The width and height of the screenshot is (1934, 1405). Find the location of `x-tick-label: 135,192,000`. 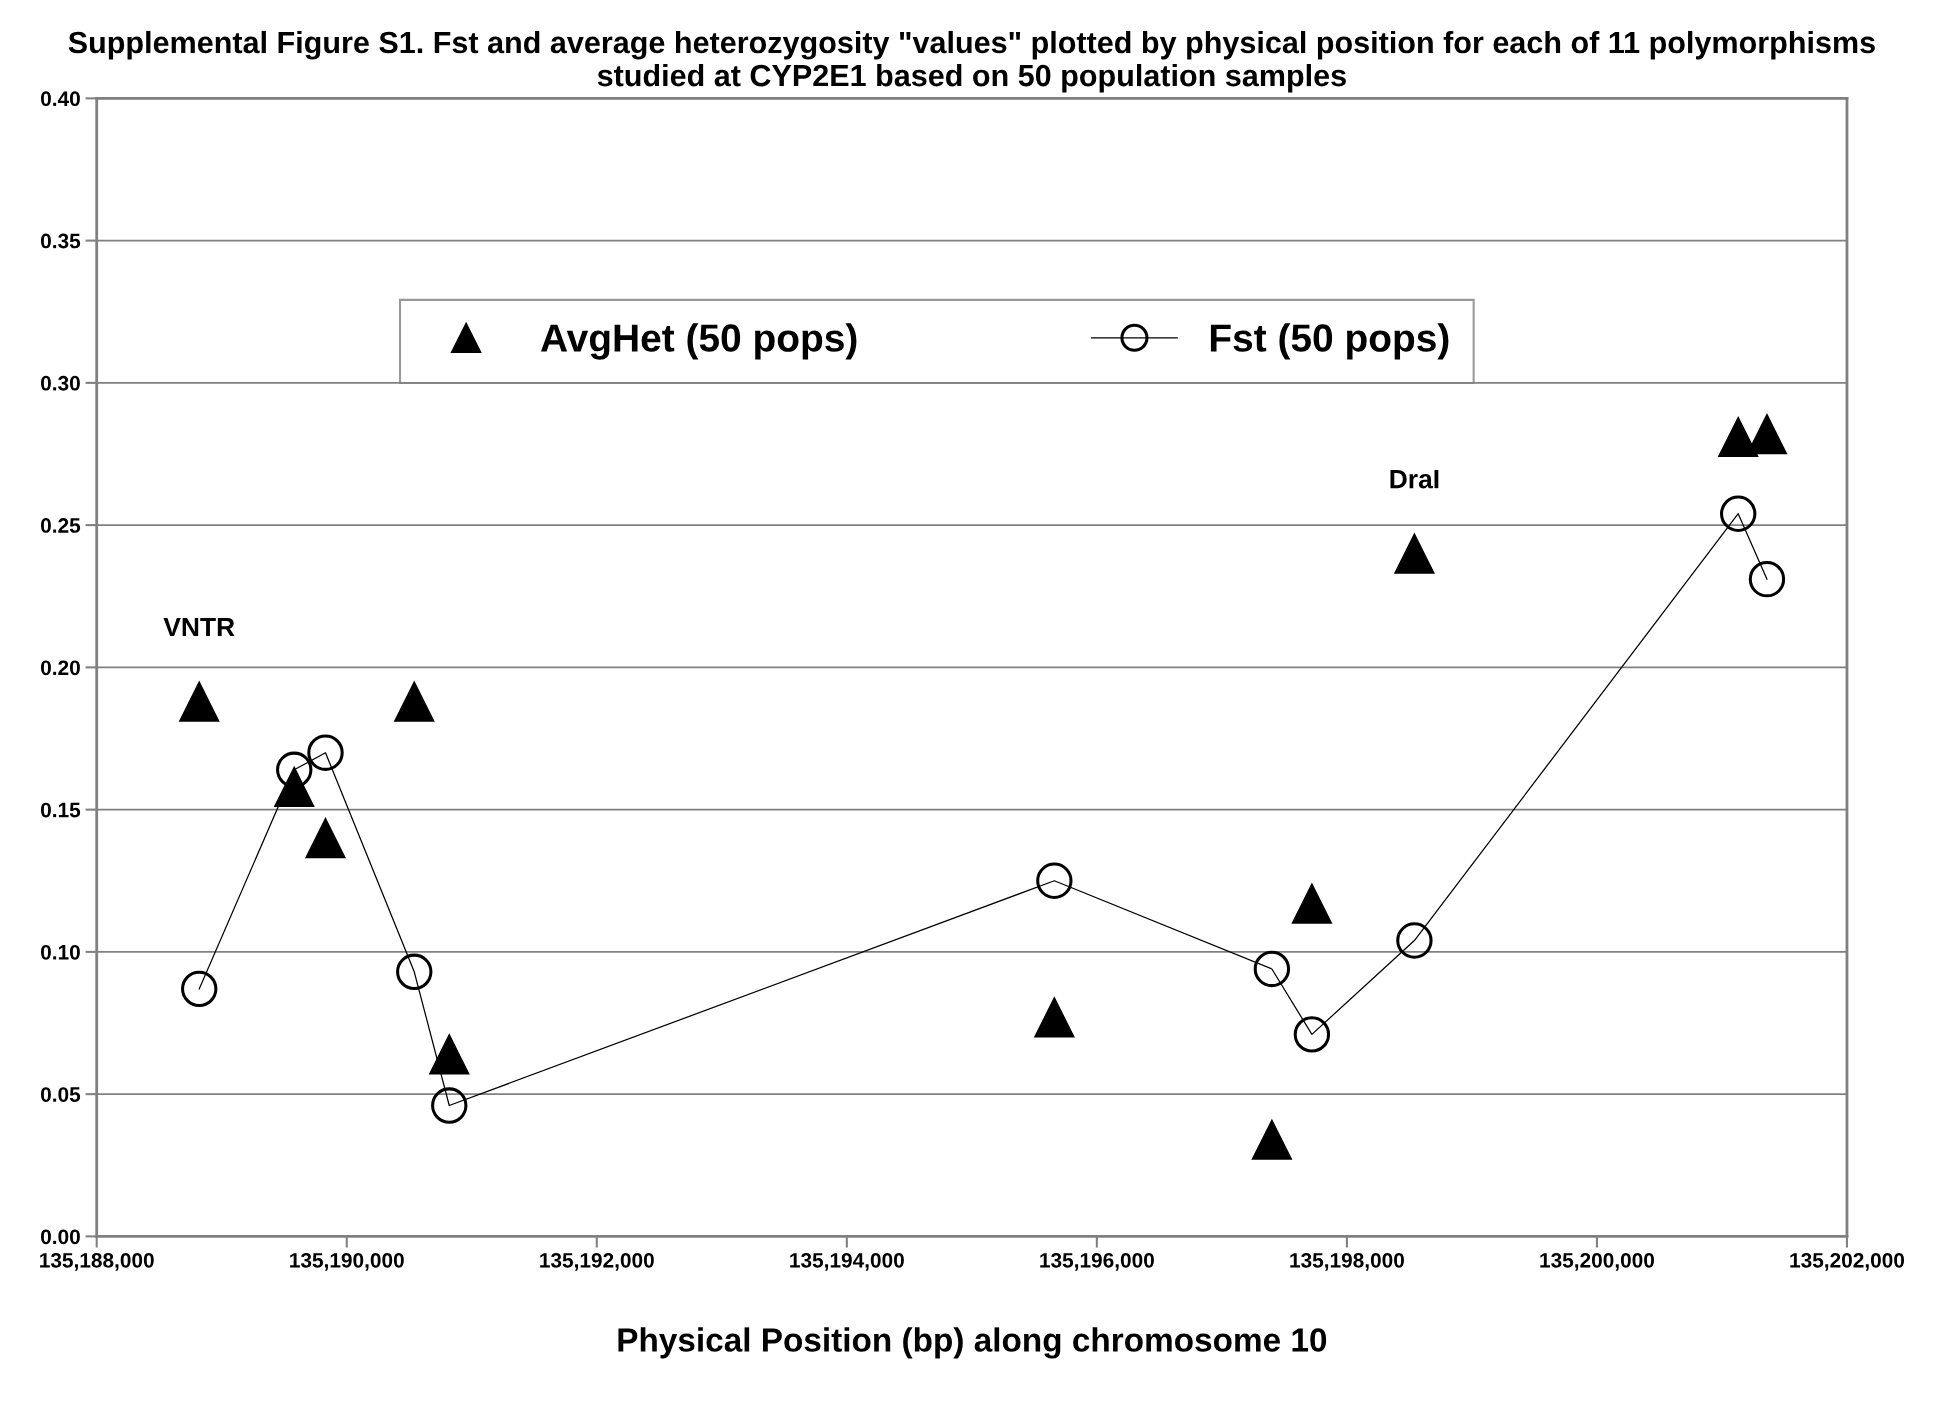

x-tick-label: 135,192,000 is located at coordinates (597, 1261).